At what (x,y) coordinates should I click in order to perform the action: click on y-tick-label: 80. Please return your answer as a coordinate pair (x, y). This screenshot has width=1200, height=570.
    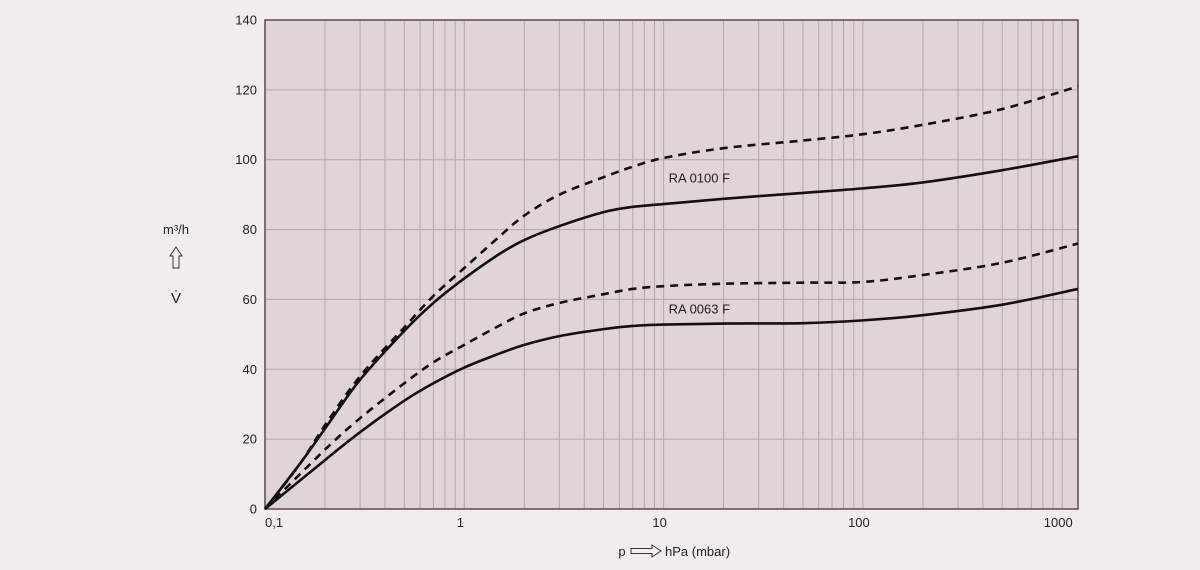
    Looking at the image, I should click on (250, 229).